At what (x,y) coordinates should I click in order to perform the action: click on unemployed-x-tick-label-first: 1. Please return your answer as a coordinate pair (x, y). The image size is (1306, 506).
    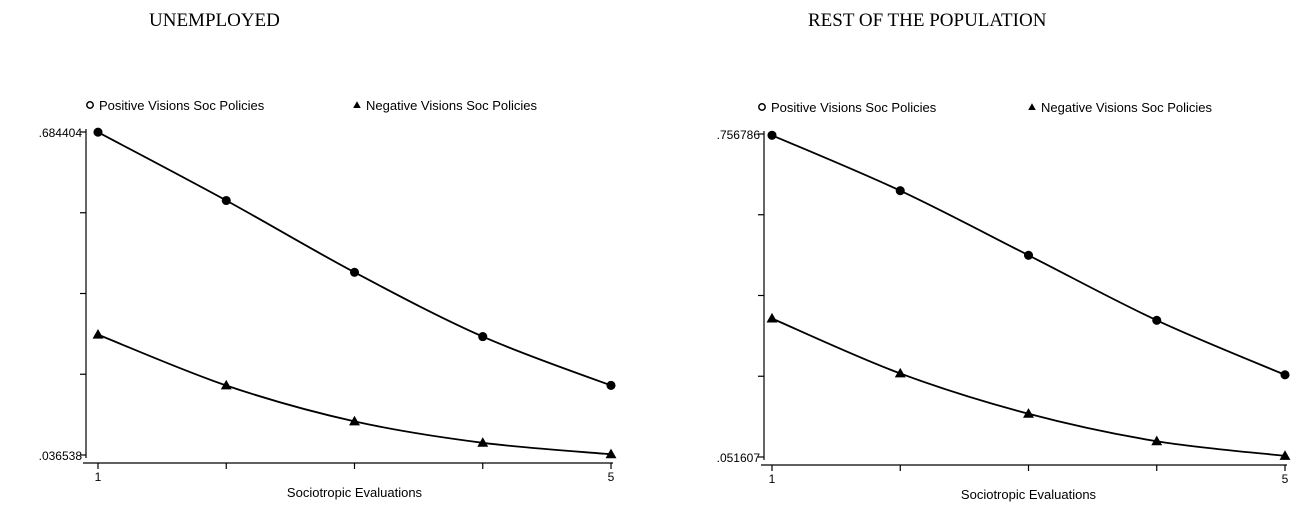
    Looking at the image, I should click on (98, 477).